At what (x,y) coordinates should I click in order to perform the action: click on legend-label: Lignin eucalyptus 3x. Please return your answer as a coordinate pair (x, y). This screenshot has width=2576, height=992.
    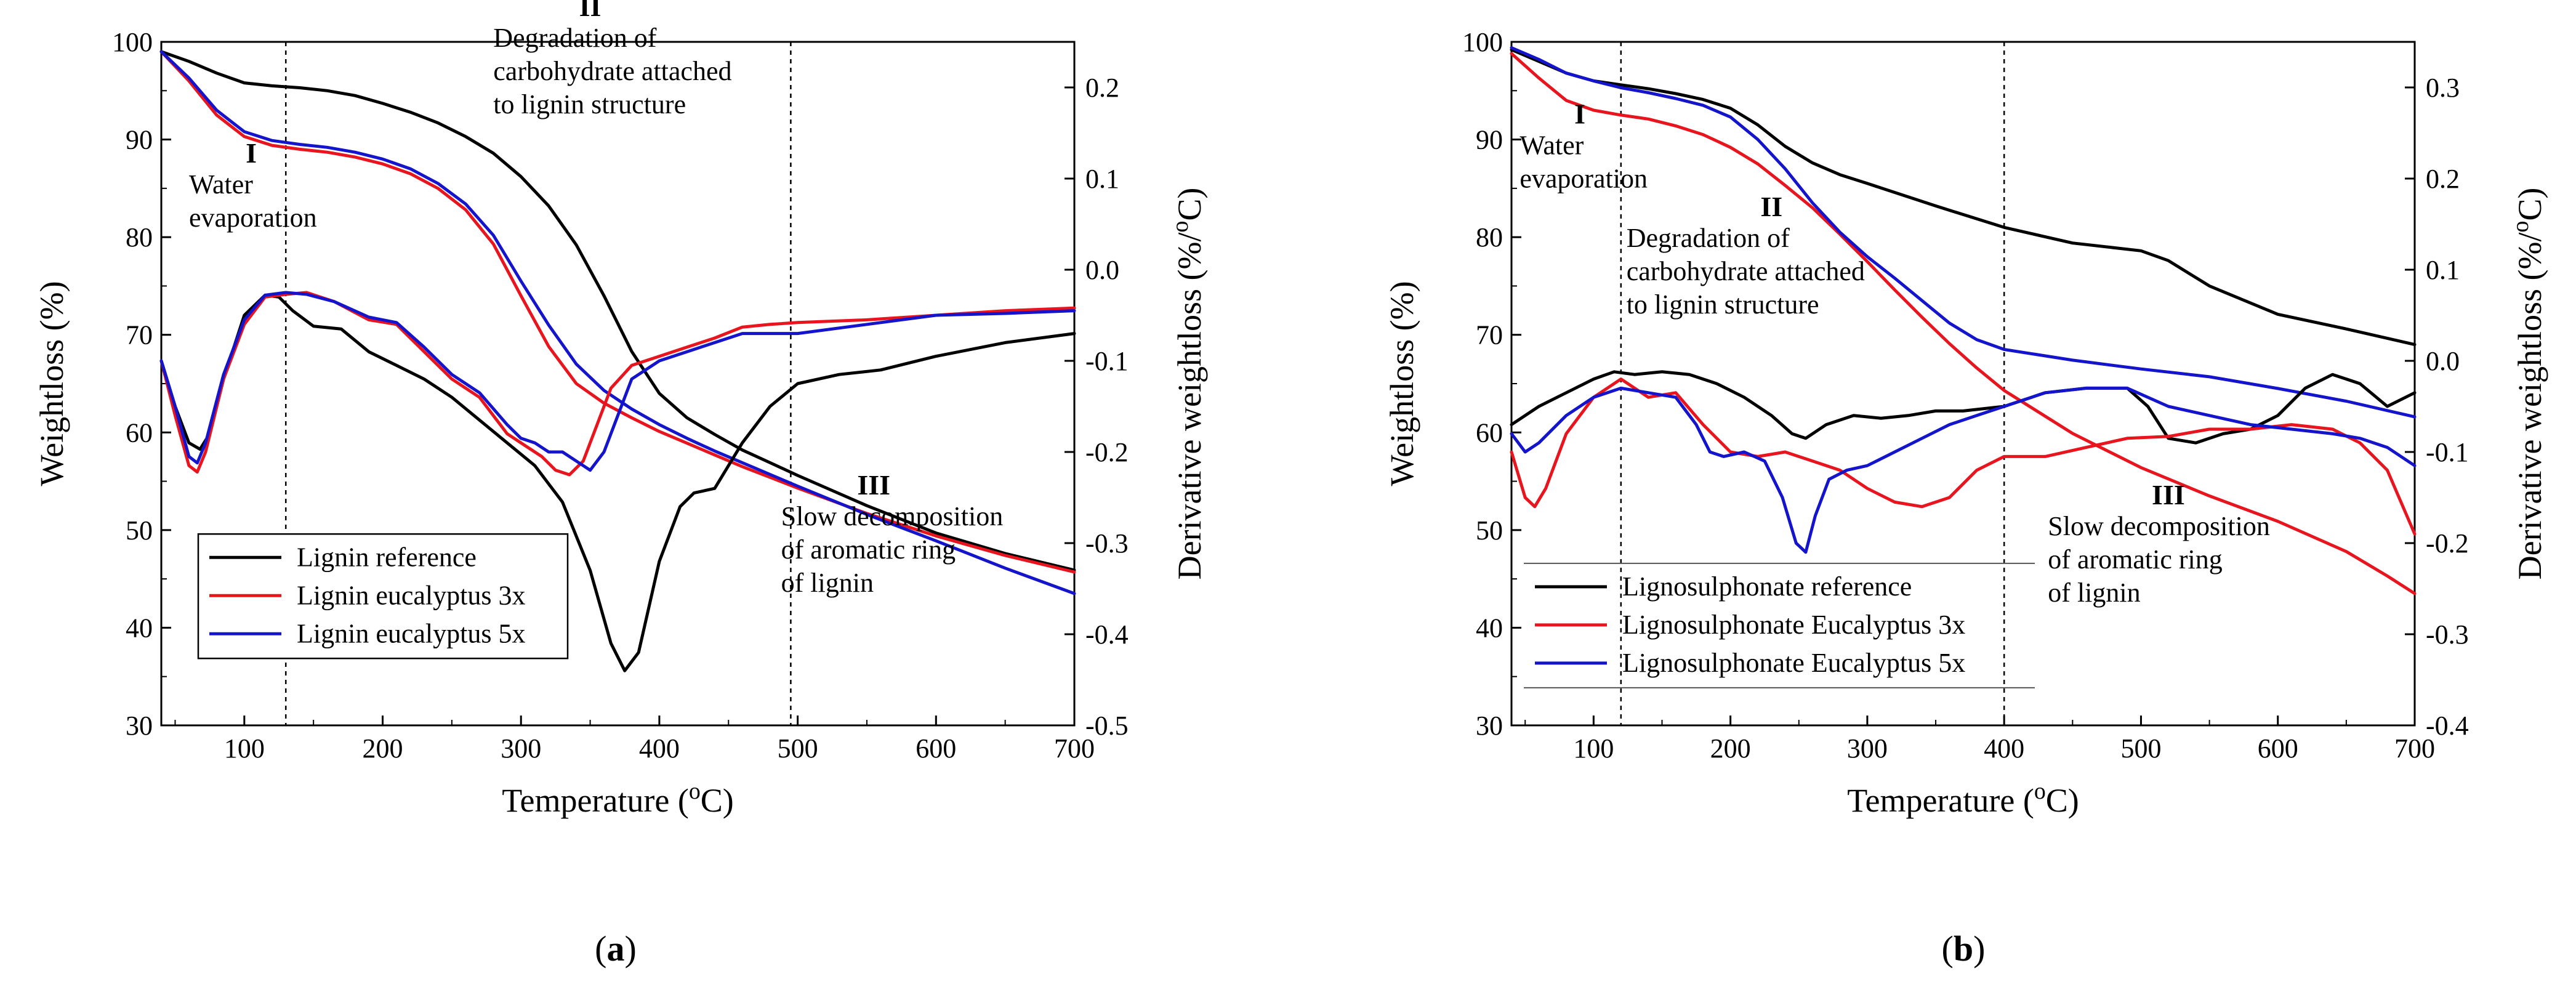
    Looking at the image, I should click on (411, 595).